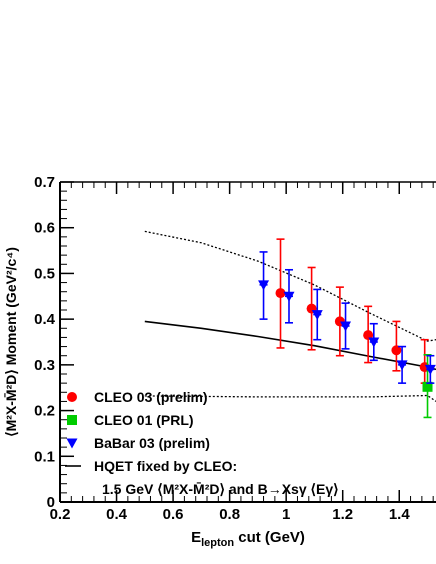 The height and width of the screenshot is (564, 436). Describe the element at coordinates (400, 514) in the screenshot. I see `x-tick-label: 1.4` at that location.